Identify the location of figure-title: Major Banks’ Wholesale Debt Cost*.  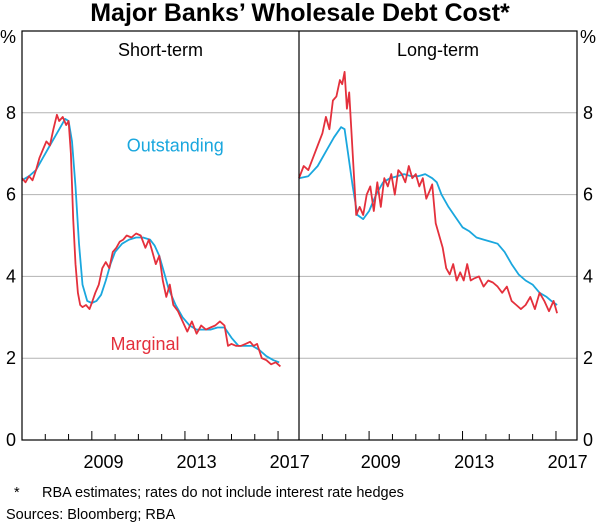
(300, 13).